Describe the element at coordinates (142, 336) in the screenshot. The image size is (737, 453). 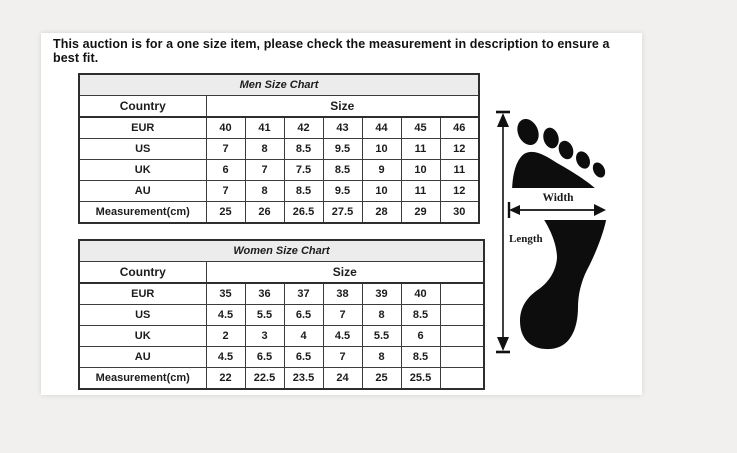
I see `row-label-cell: UK` at that location.